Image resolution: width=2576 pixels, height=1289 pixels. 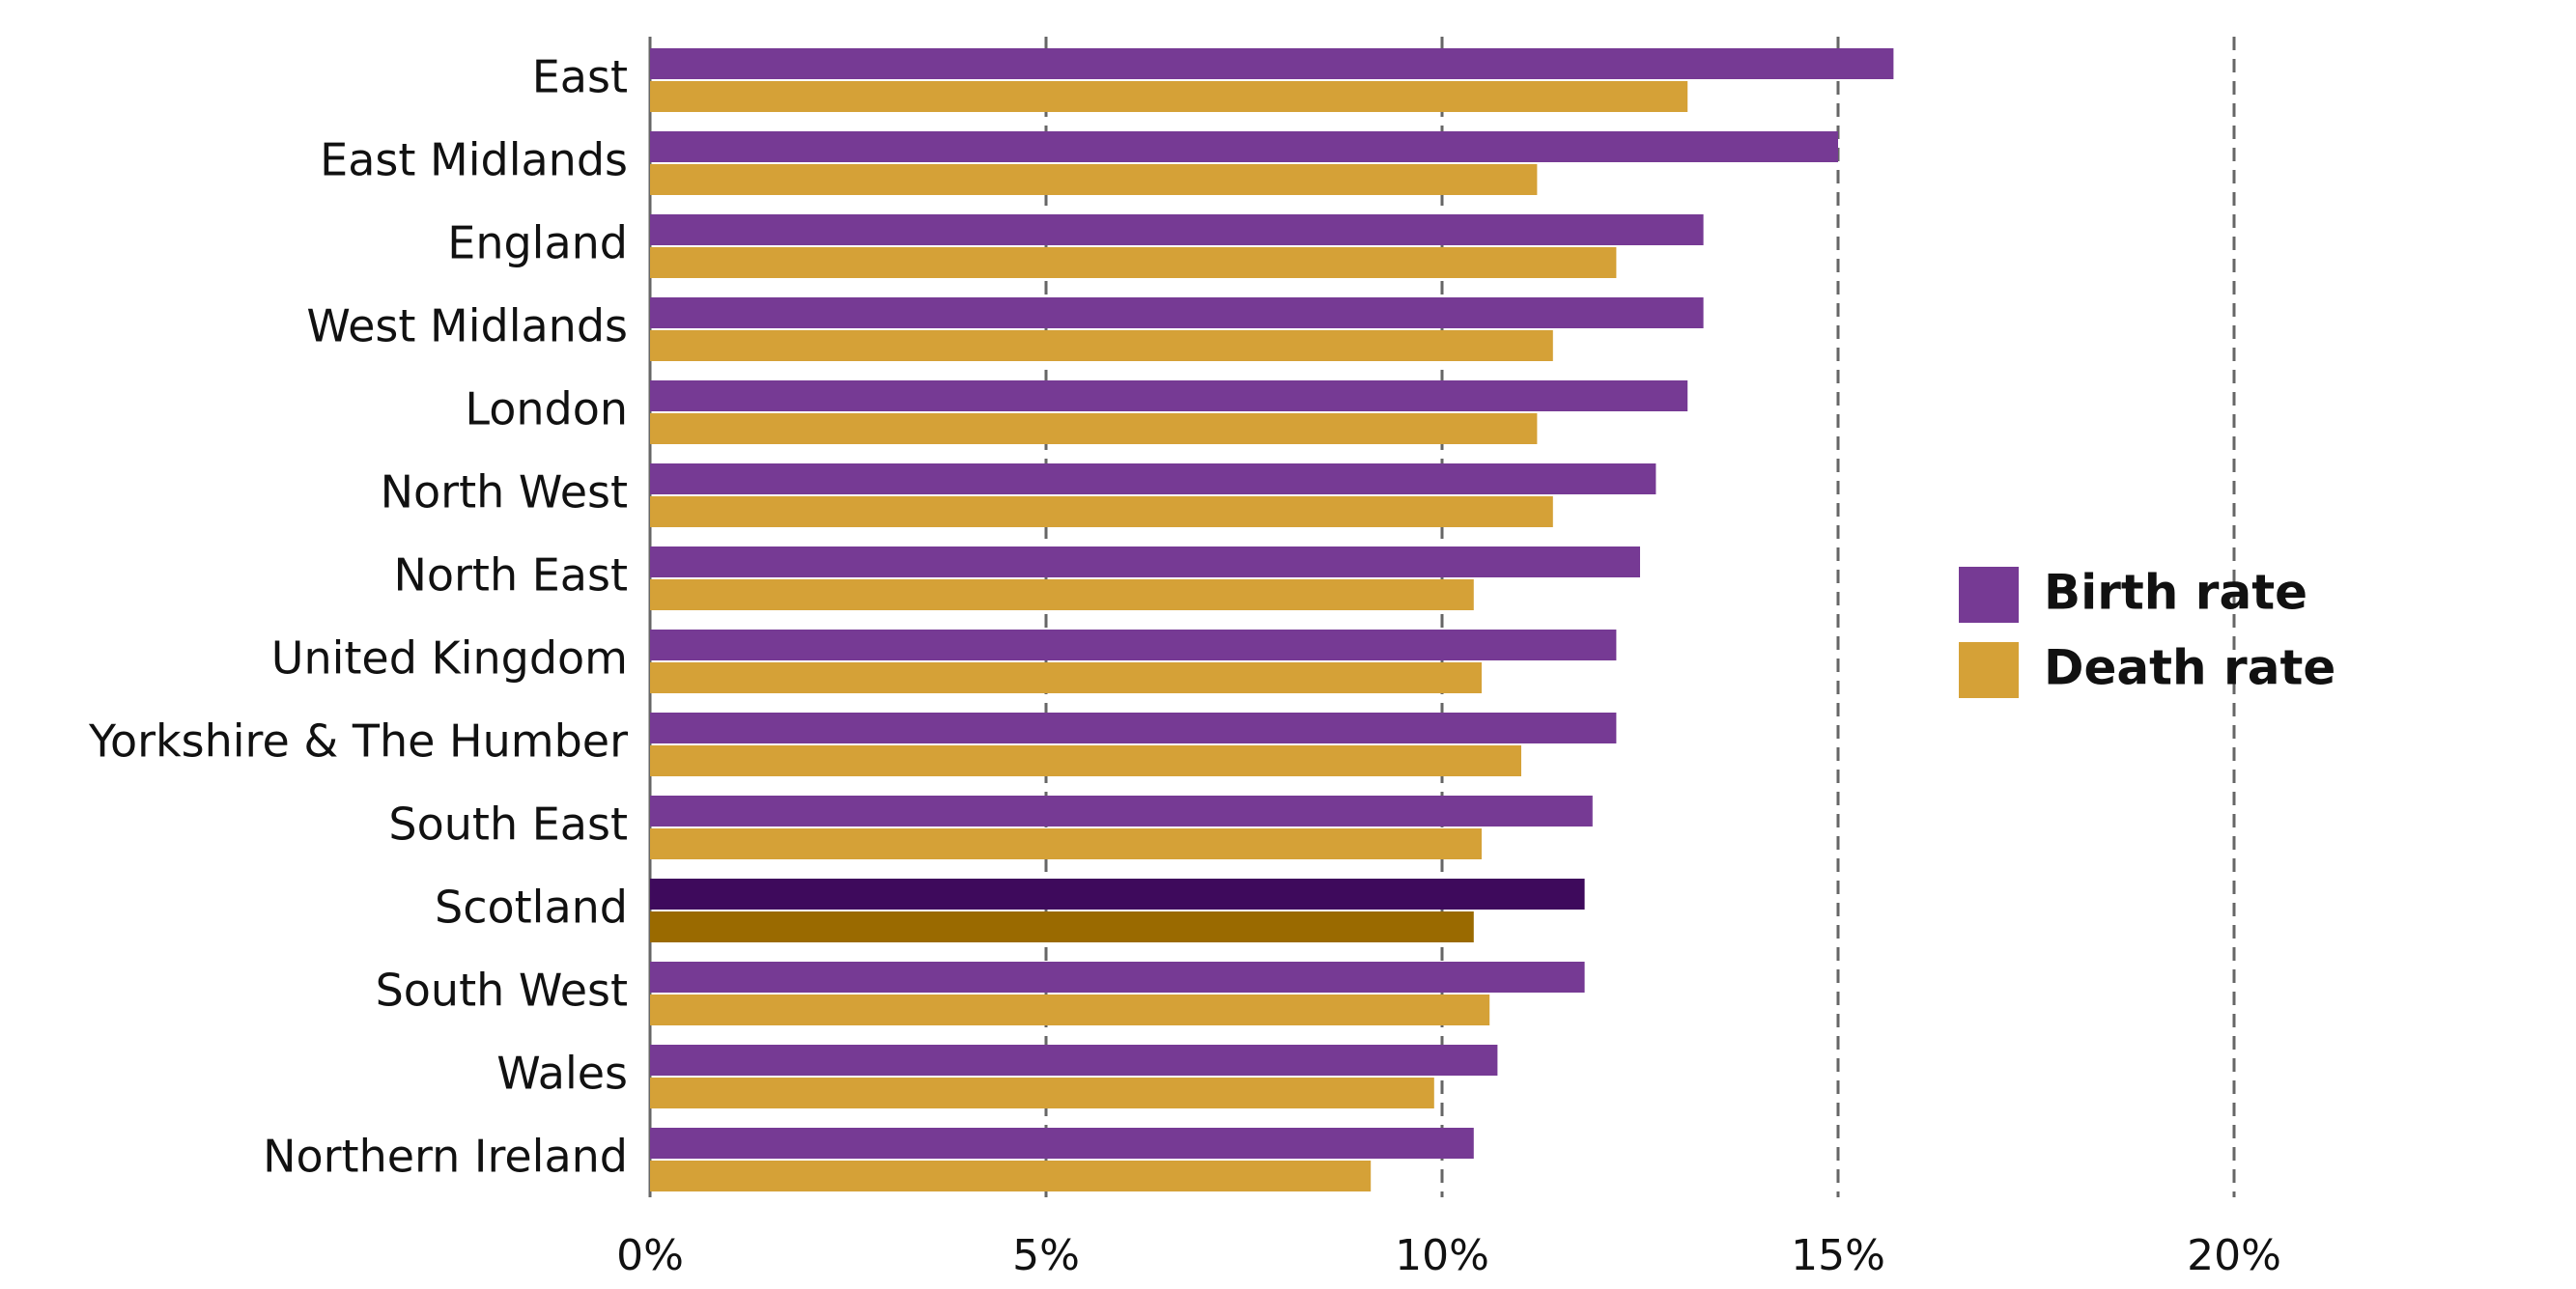 What do you see at coordinates (546, 409) in the screenshot?
I see `y-tick-label: London` at bounding box center [546, 409].